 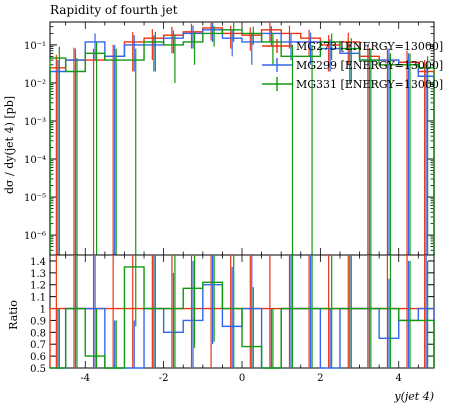 I want to click on ratio-ytick-label: 0.5, so click(x=38, y=369).